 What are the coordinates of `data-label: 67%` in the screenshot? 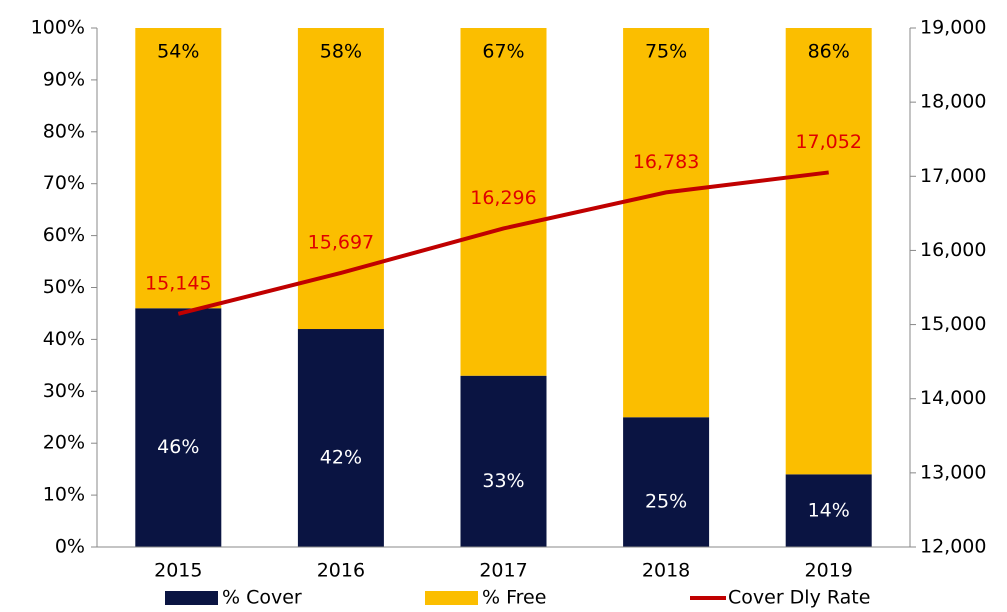 It's located at (503, 52).